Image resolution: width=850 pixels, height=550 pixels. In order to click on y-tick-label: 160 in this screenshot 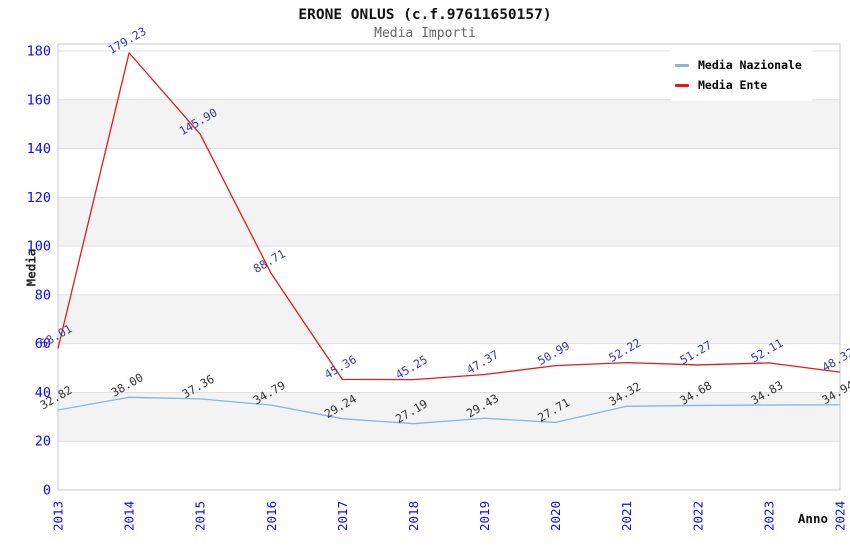, I will do `click(39, 100)`.